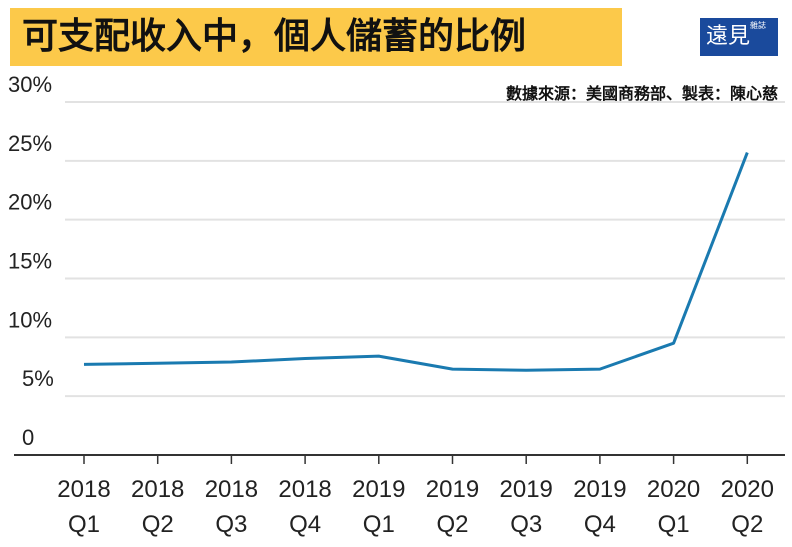 The image size is (792, 547). Describe the element at coordinates (30, 319) in the screenshot. I see `y-tick-label: 10%` at that location.